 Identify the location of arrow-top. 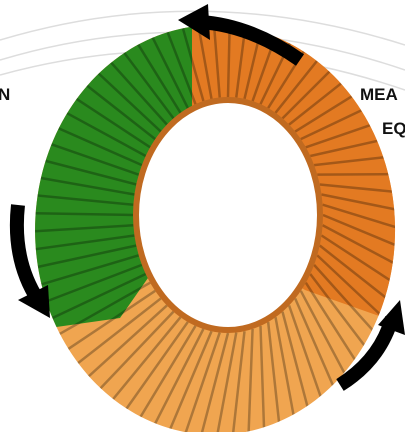
(252, 40).